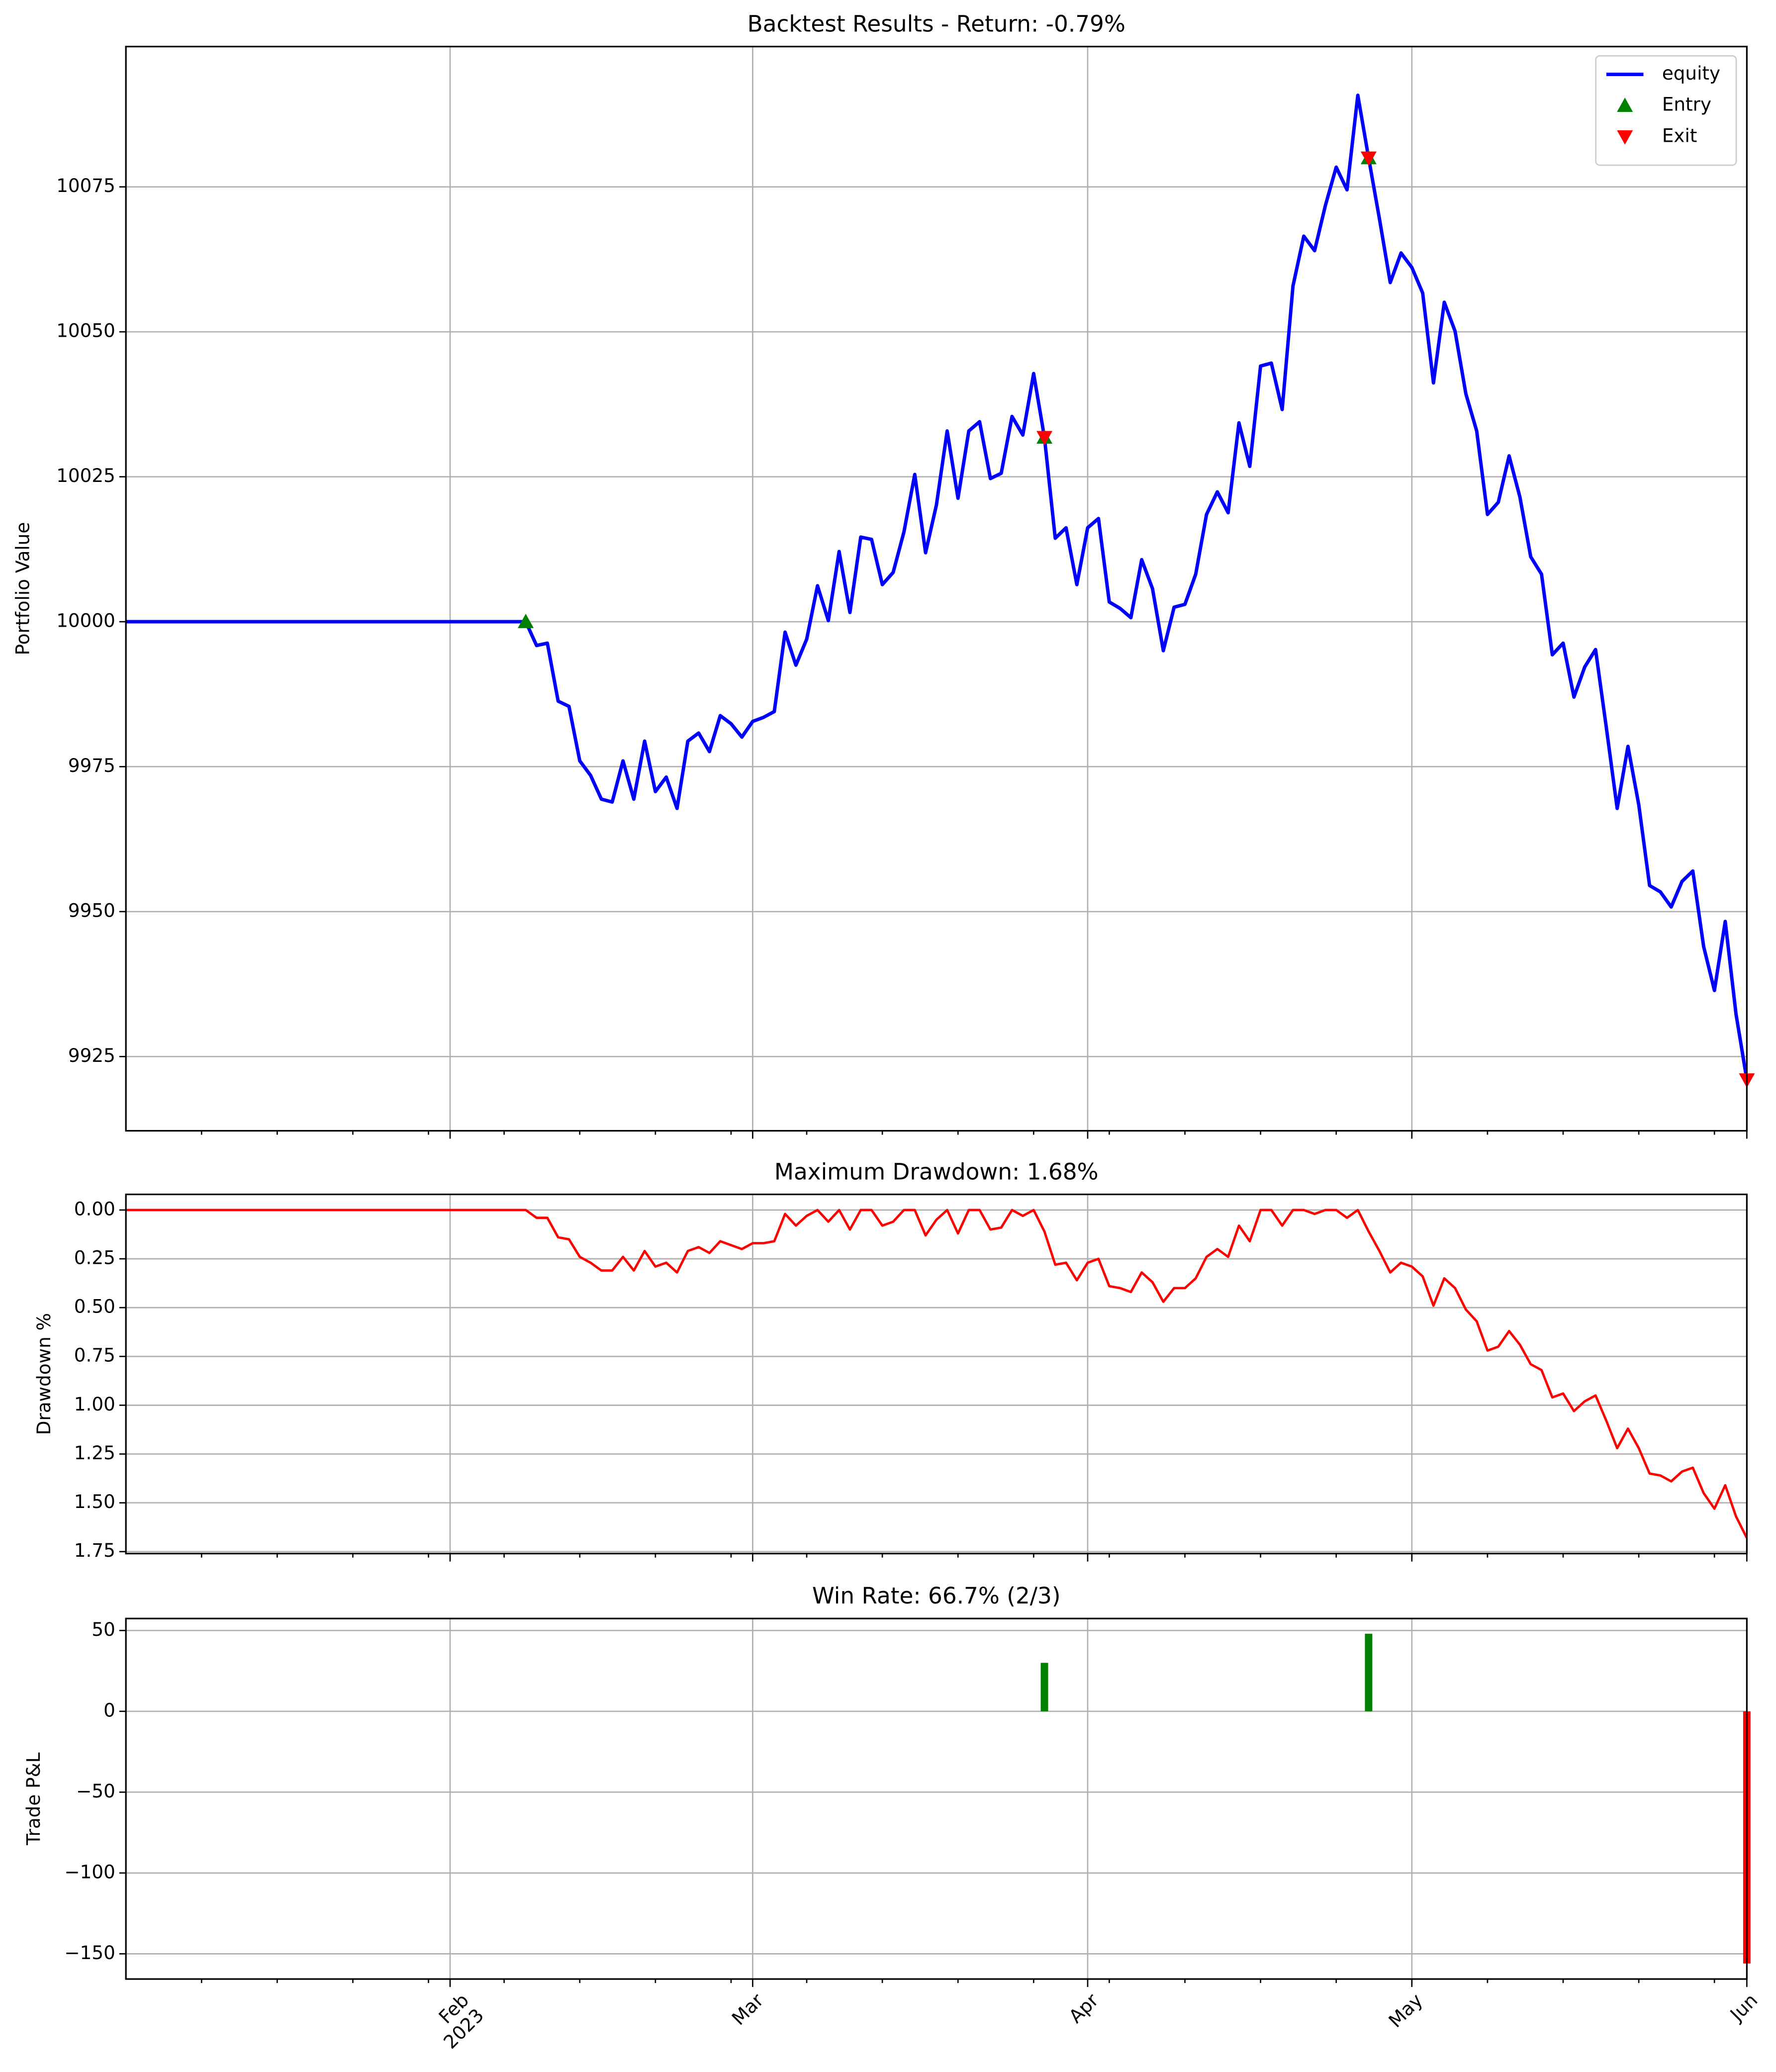 The width and height of the screenshot is (1776, 2072). What do you see at coordinates (44, 1374) in the screenshot?
I see `y-axis-label: Drawdown %` at bounding box center [44, 1374].